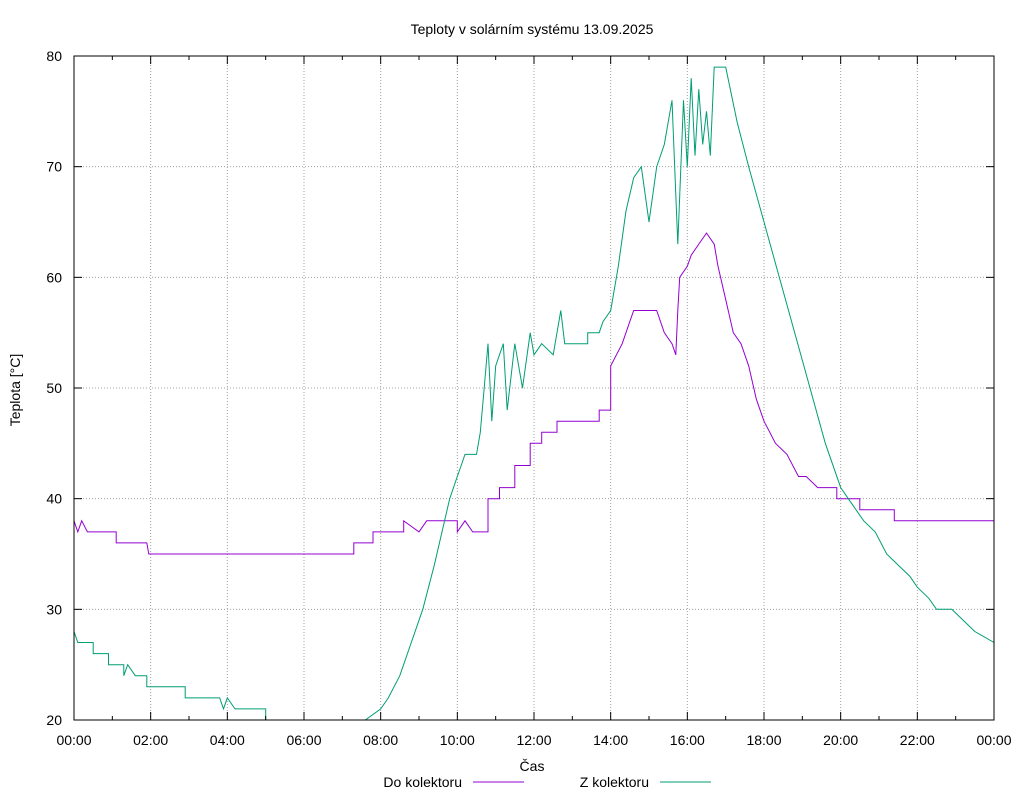  I want to click on x-tick-label: 20:00, so click(840, 740).